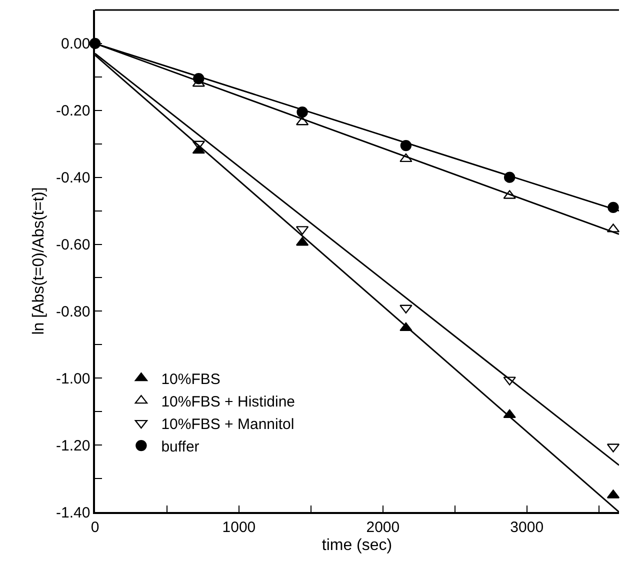 The image size is (629, 567). What do you see at coordinates (239, 527) in the screenshot?
I see `x-tick-label: 1000` at bounding box center [239, 527].